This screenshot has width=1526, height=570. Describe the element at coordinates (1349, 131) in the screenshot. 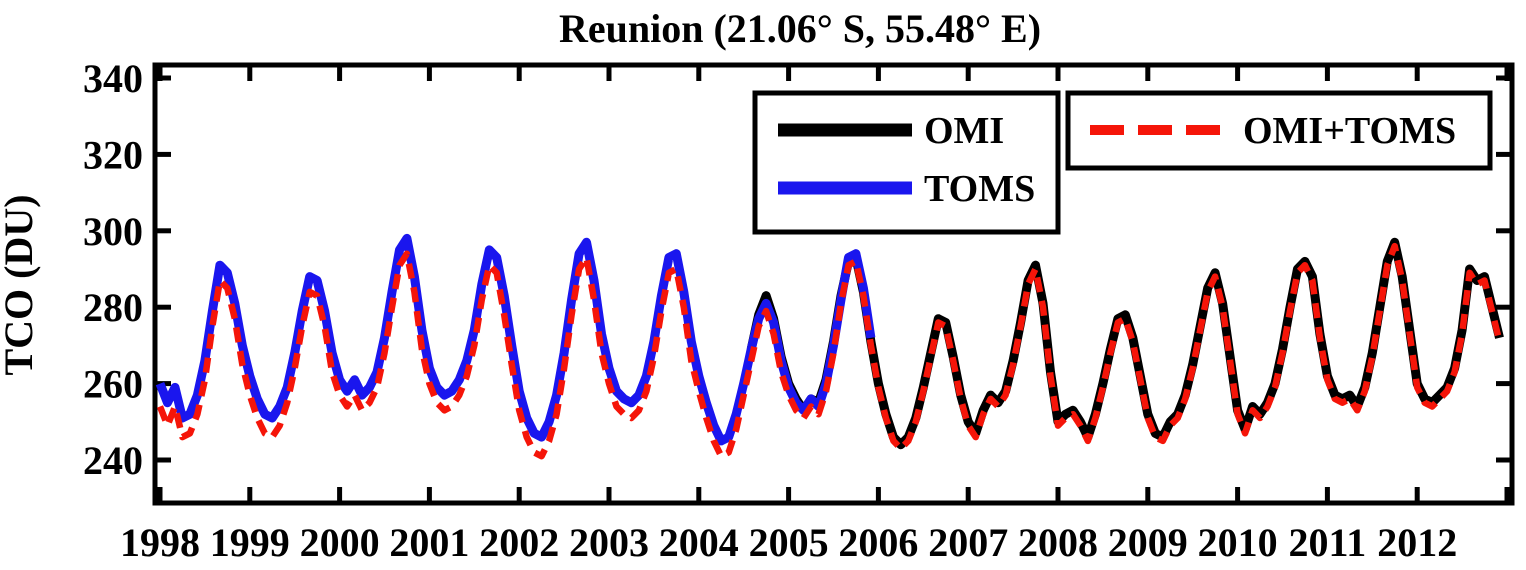

I see `legend-label-omi-toms: OMI+TOMS` at that location.